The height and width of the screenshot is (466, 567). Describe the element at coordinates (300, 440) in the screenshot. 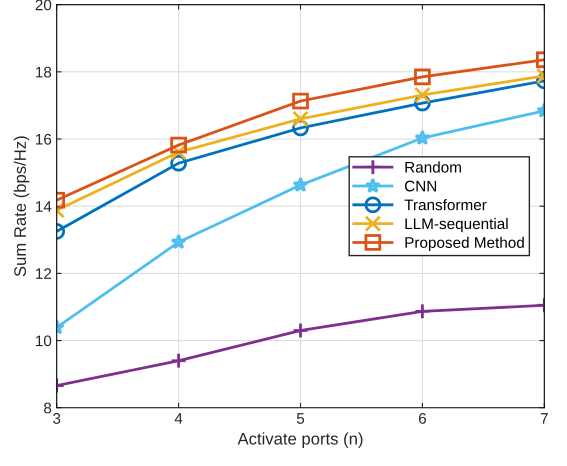

I see `x-axis-title: Activate ports (n)` at that location.